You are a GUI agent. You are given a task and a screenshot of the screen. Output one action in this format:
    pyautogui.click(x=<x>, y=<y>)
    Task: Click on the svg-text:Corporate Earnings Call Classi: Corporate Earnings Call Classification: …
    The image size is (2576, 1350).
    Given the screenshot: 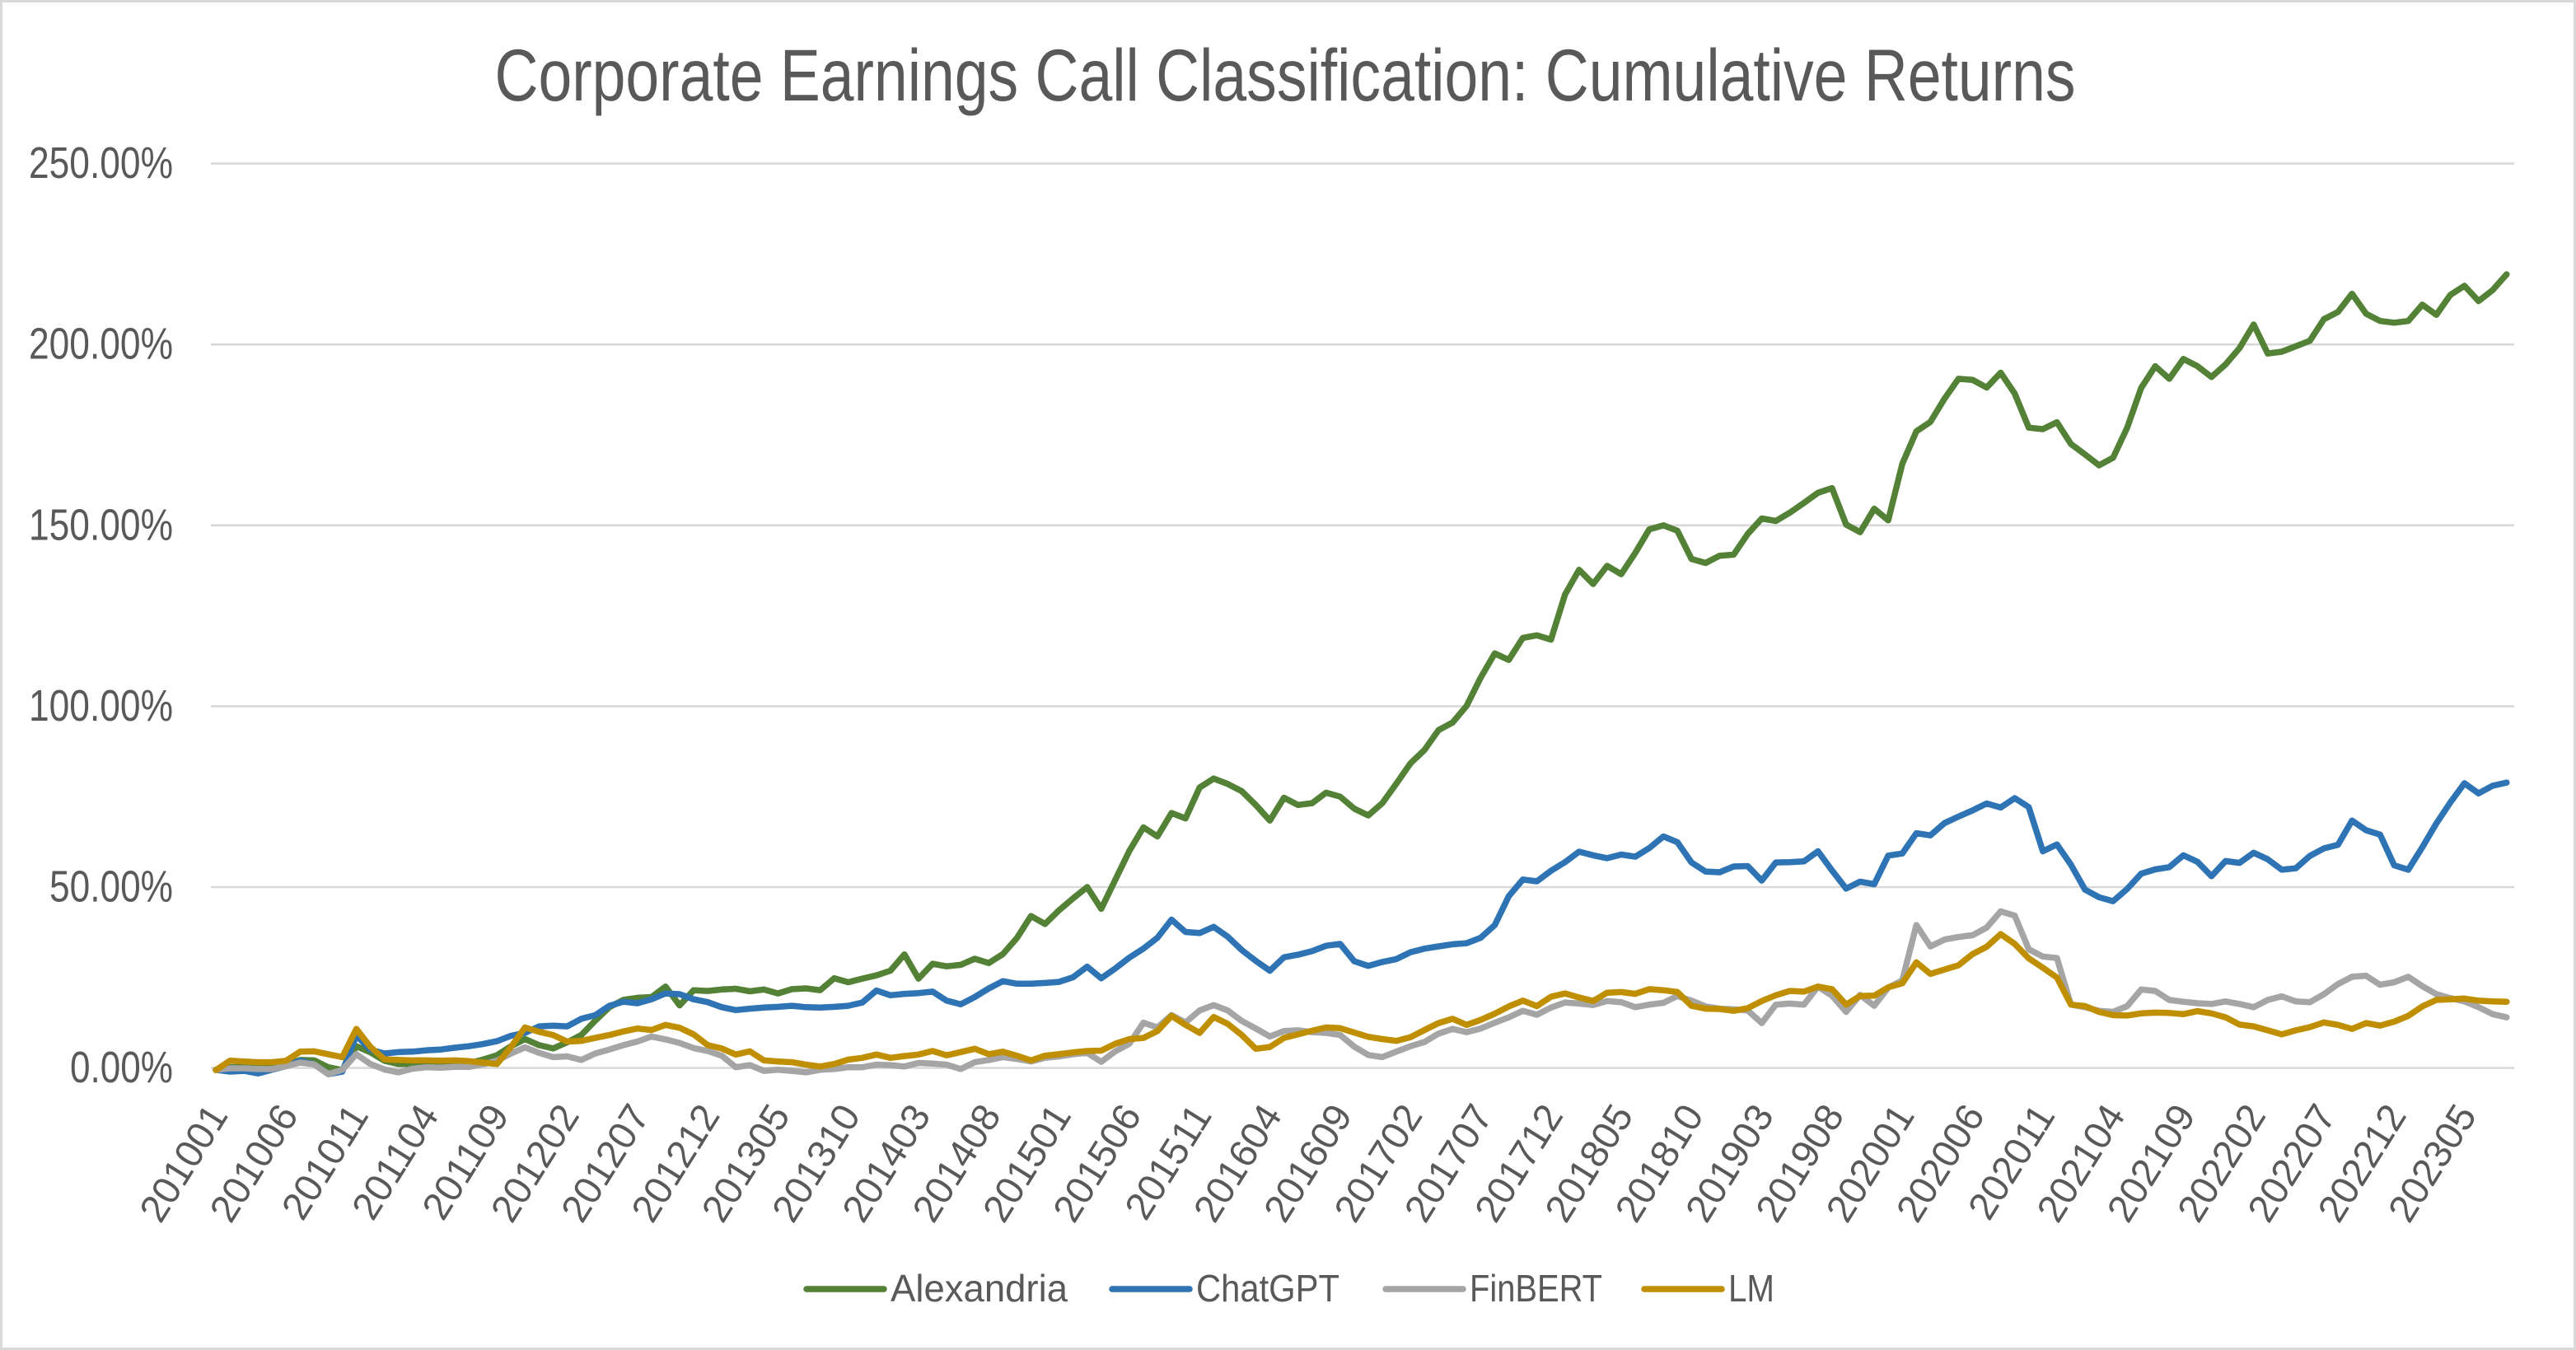 What is the action you would take?
    pyautogui.click(x=1285, y=75)
    